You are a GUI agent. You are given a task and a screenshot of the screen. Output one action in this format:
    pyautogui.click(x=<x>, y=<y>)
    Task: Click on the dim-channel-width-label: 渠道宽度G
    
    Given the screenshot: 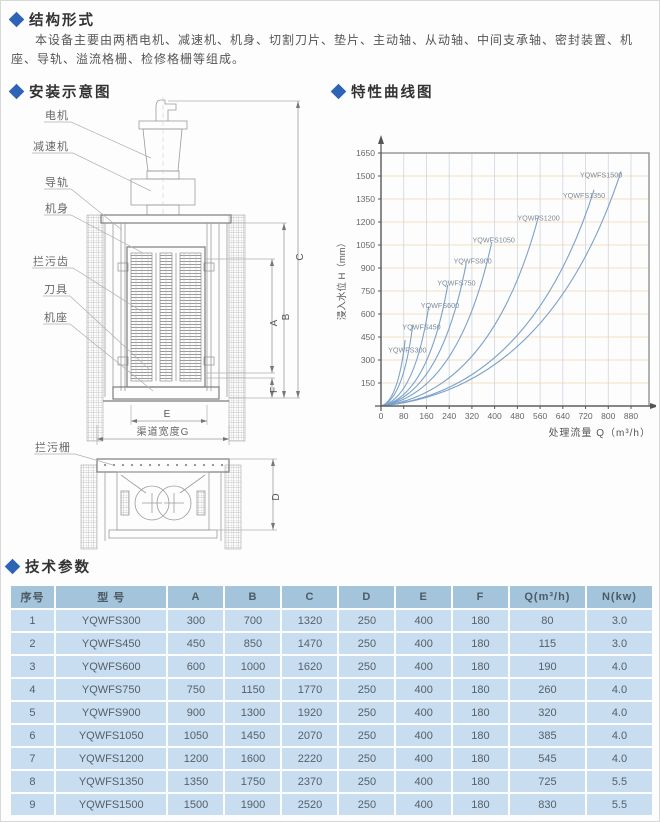 What is the action you would take?
    pyautogui.click(x=163, y=431)
    